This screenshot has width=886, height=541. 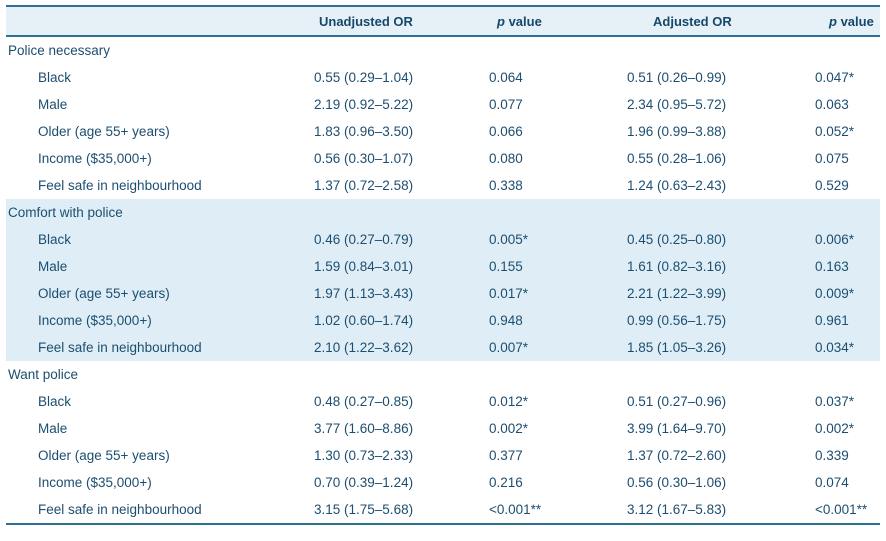 I want to click on p-value-cell: 0.339, so click(x=832, y=455).